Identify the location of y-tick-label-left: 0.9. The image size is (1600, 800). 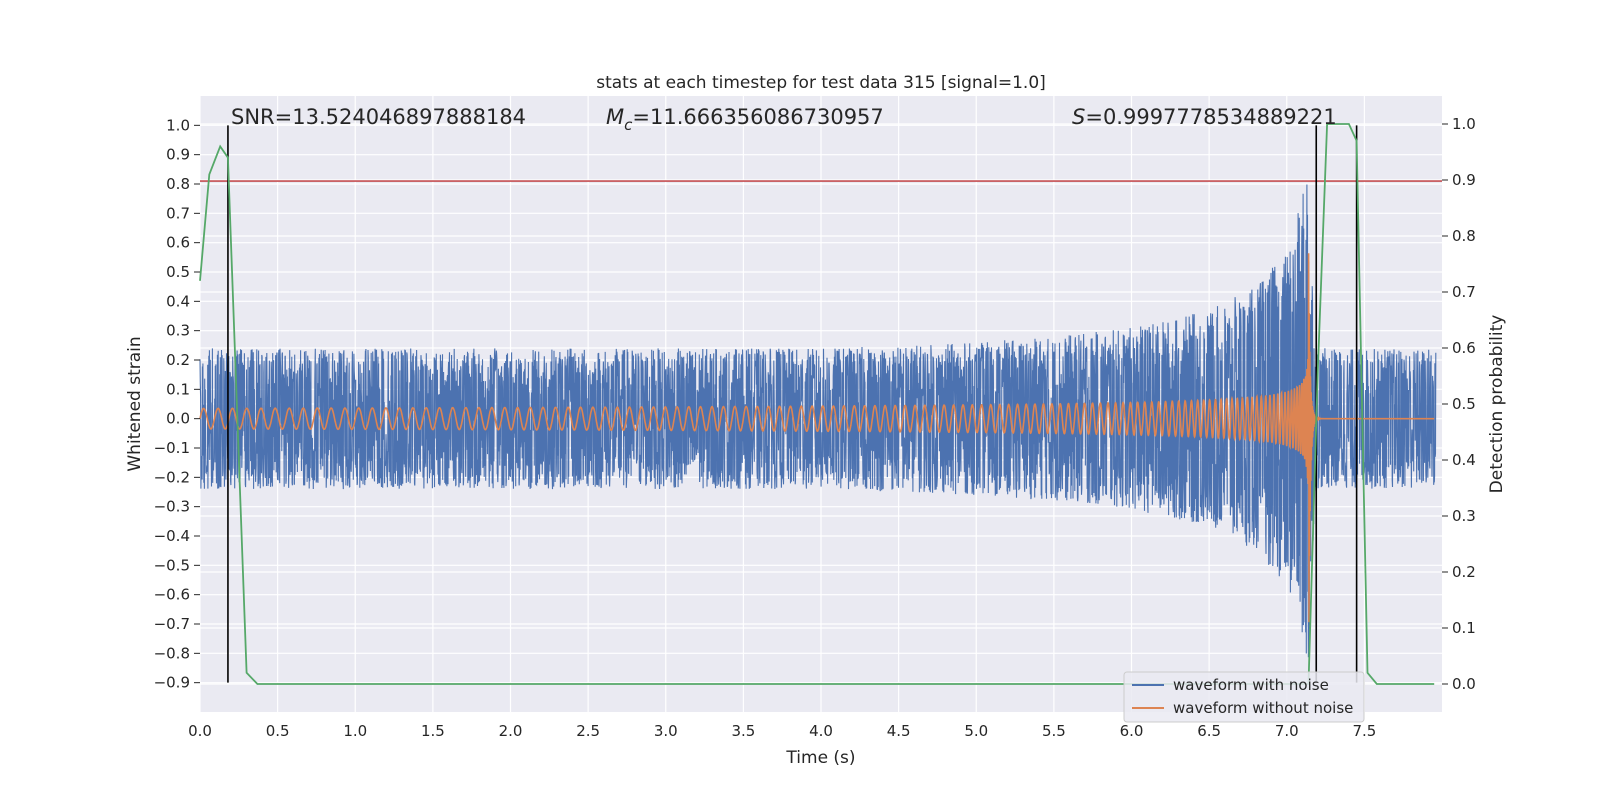
(178, 155).